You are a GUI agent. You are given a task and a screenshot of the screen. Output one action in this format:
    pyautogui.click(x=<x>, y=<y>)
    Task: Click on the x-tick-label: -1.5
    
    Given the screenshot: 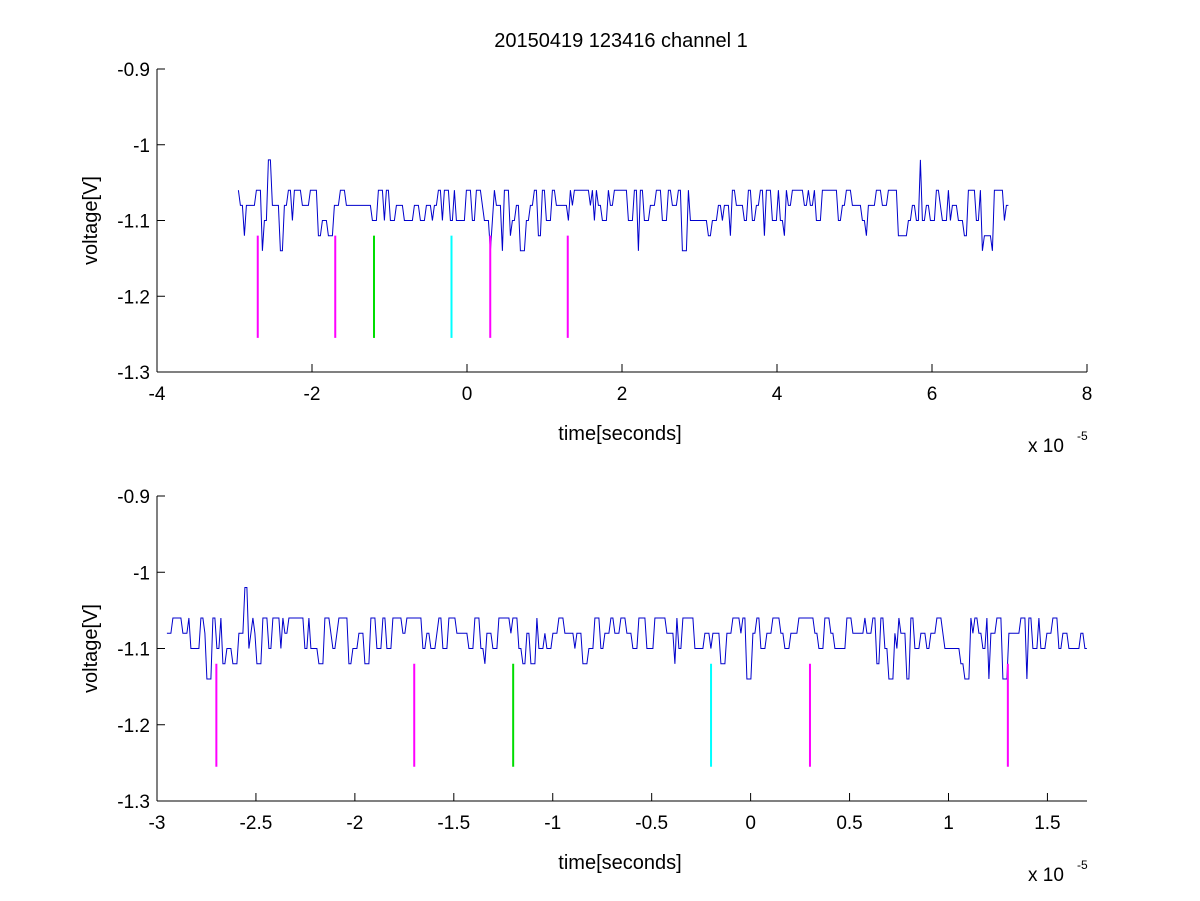 What is the action you would take?
    pyautogui.click(x=453, y=823)
    